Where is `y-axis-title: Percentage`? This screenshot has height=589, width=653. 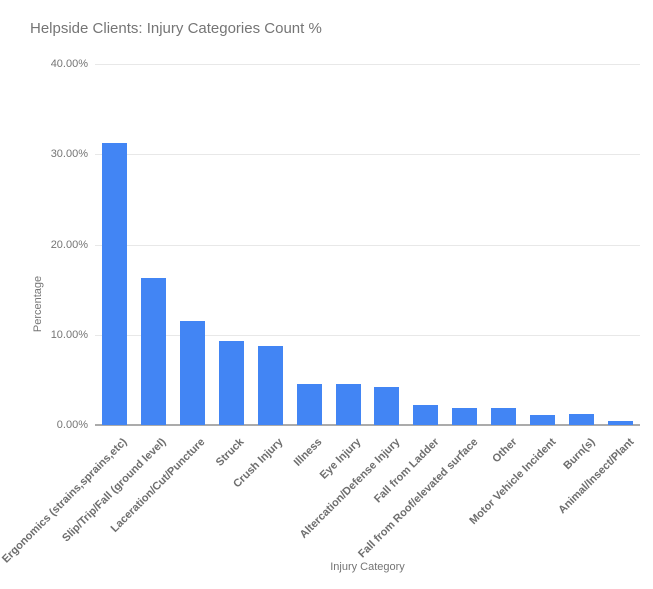
y-axis-title: Percentage is located at coordinates (38, 304).